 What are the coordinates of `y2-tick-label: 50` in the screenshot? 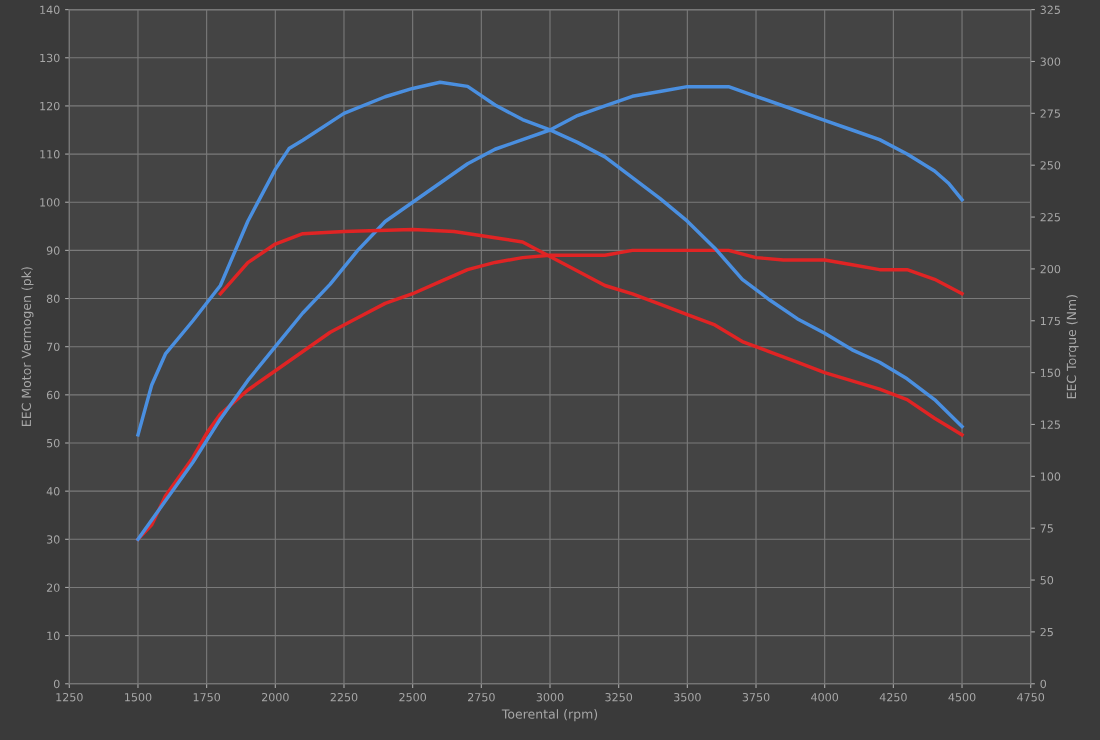 It's located at (1047, 580).